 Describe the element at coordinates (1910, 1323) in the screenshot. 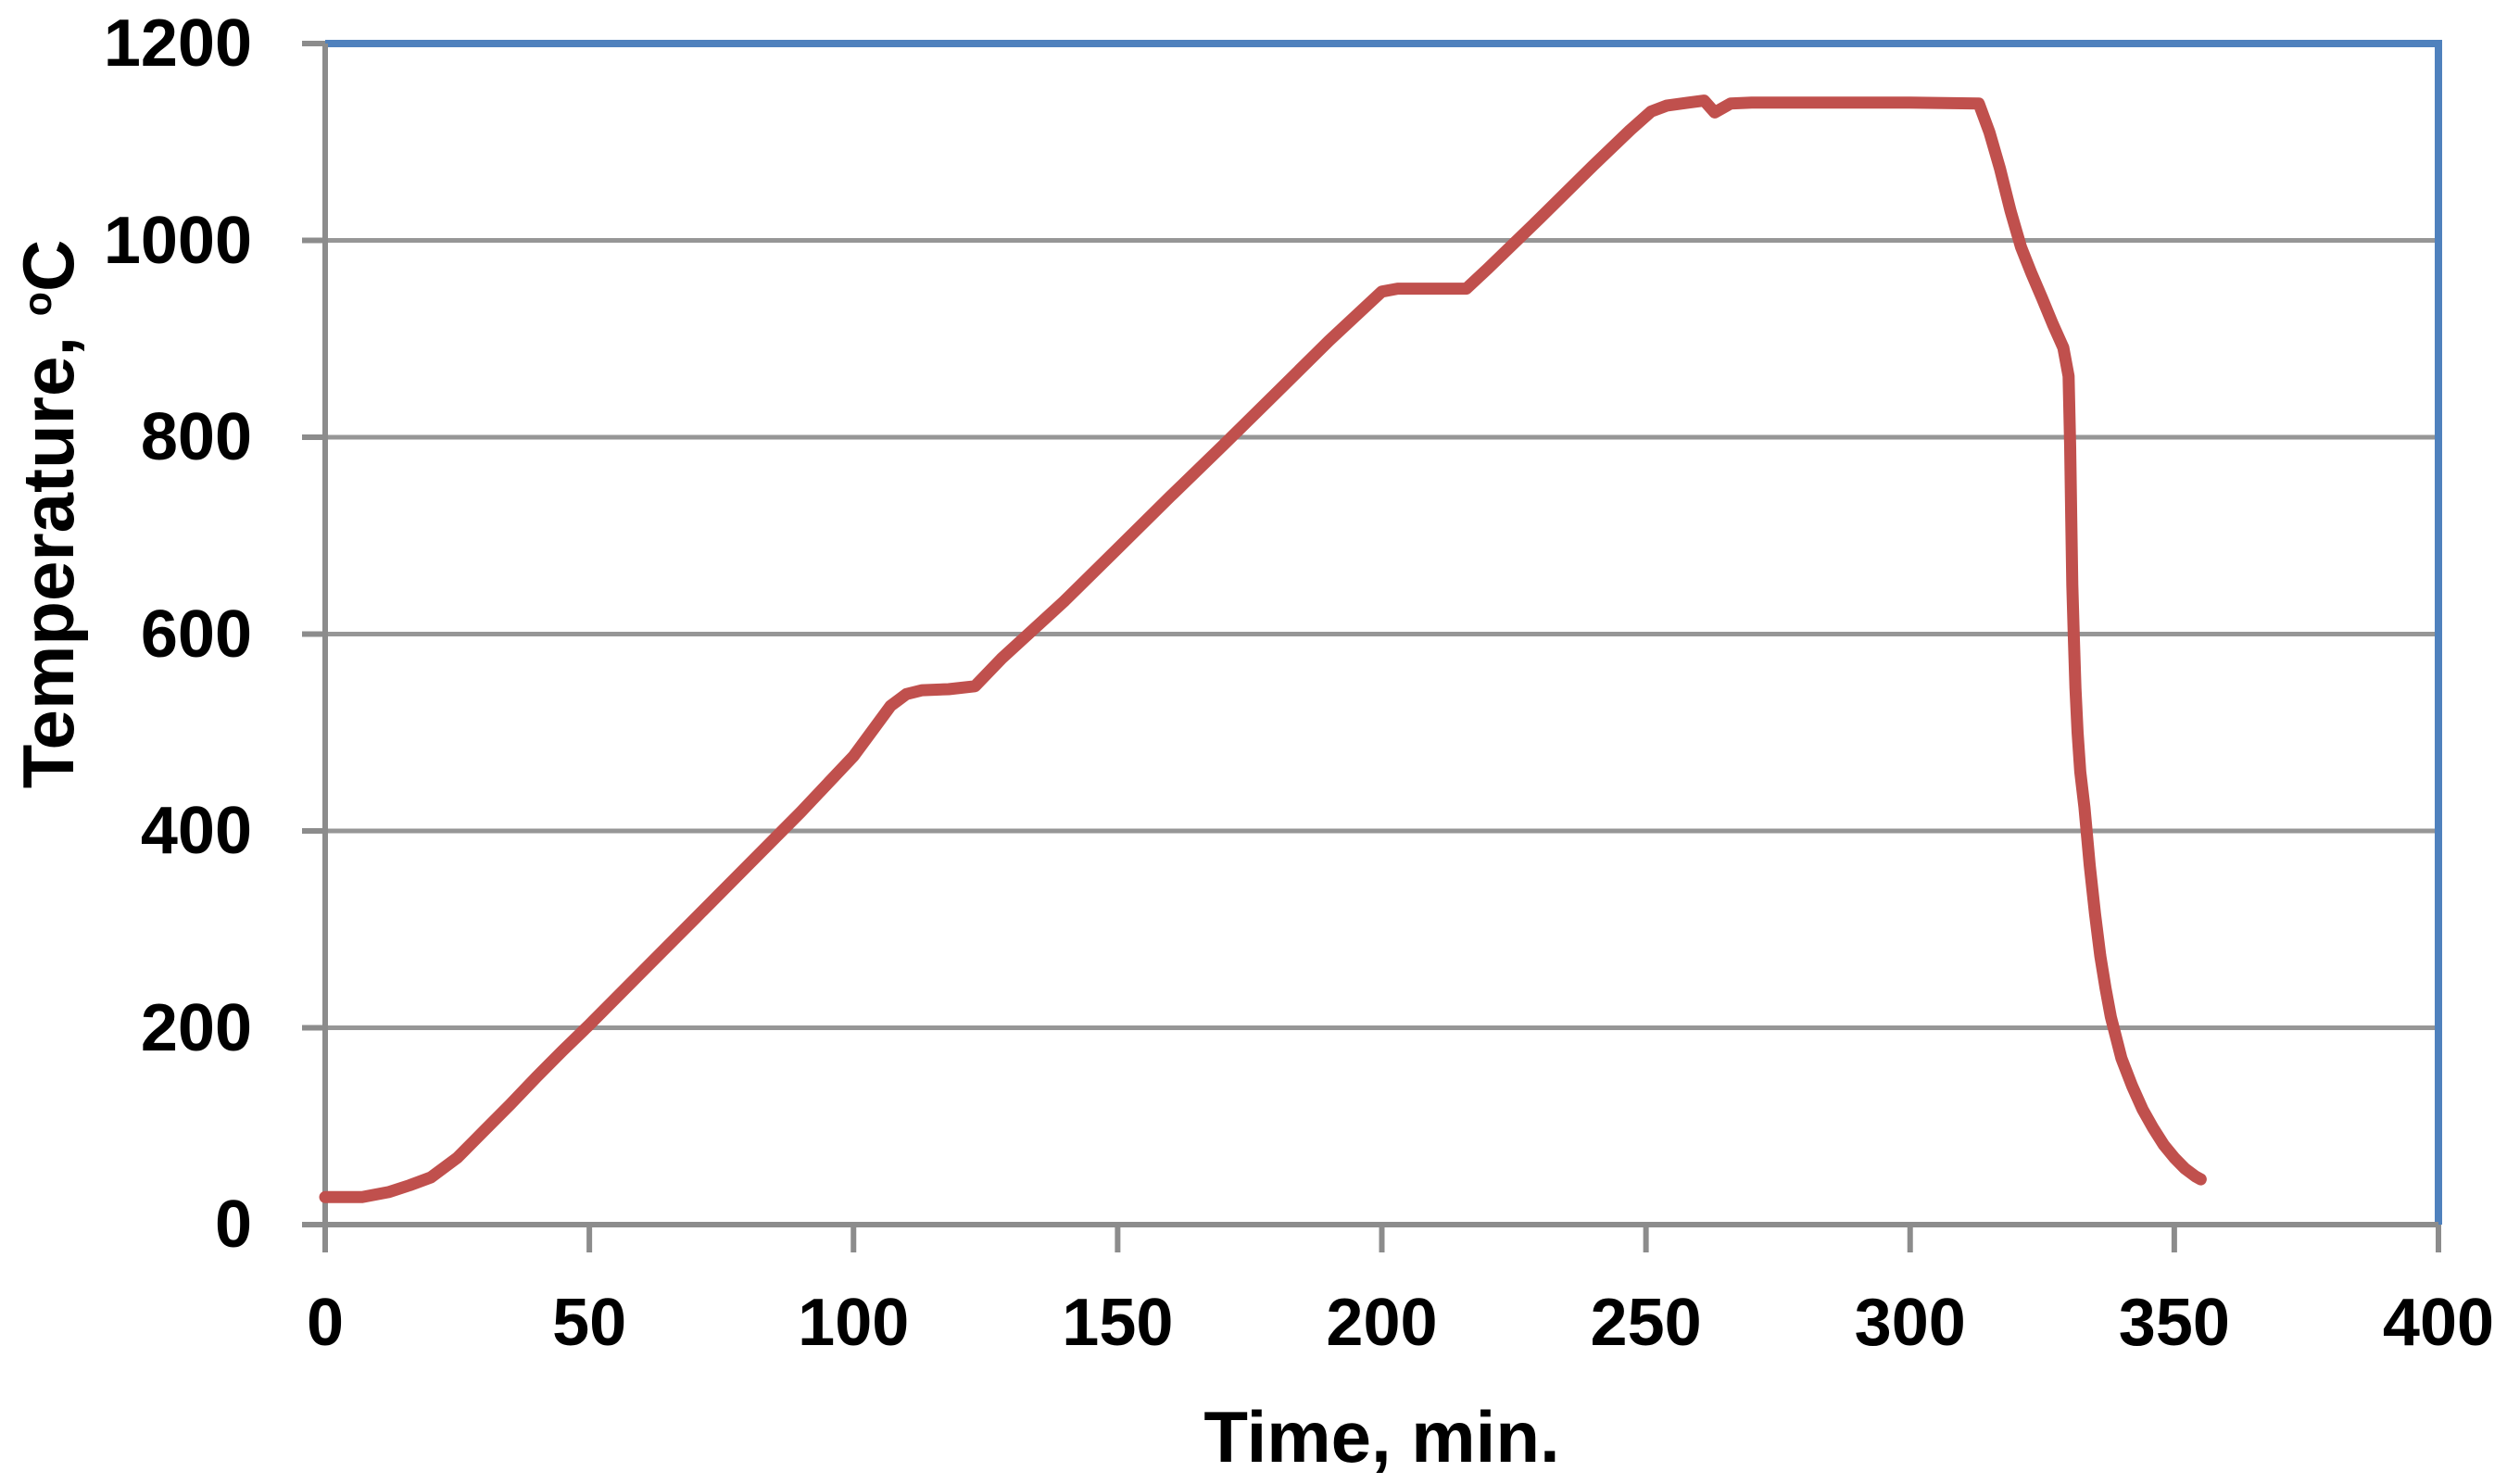

I see `x-axis-tick-label: 300` at that location.